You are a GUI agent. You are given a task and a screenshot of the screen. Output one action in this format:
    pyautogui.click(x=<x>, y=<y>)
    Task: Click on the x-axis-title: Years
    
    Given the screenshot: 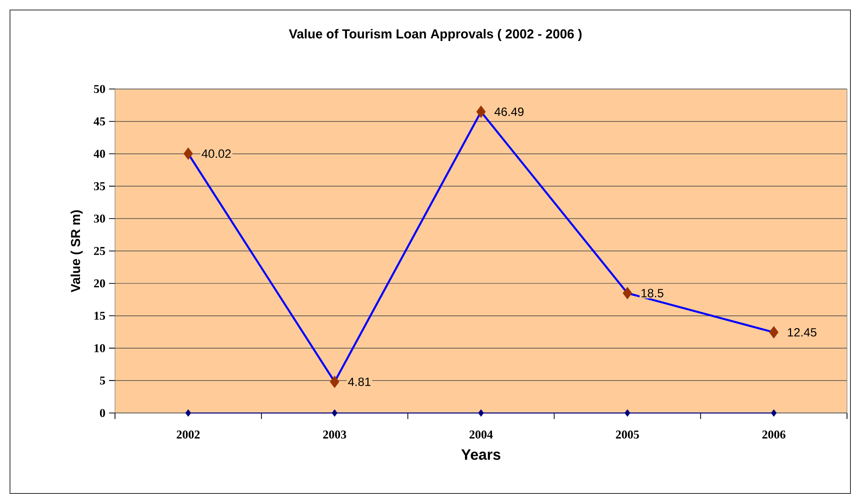 What is the action you would take?
    pyautogui.click(x=480, y=454)
    